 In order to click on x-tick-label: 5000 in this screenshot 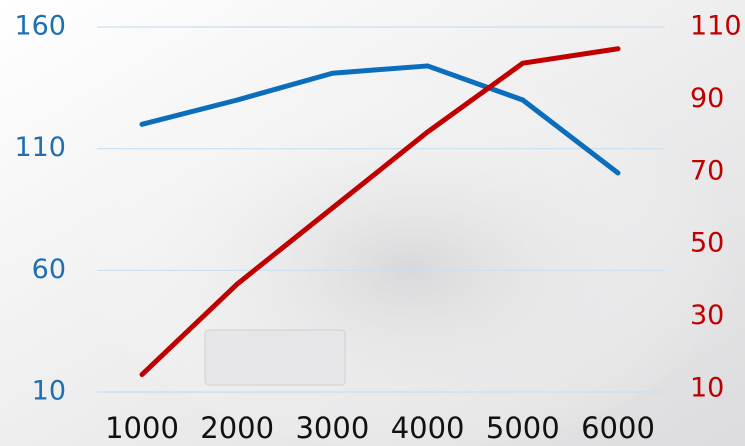, I will do `click(523, 428)`.